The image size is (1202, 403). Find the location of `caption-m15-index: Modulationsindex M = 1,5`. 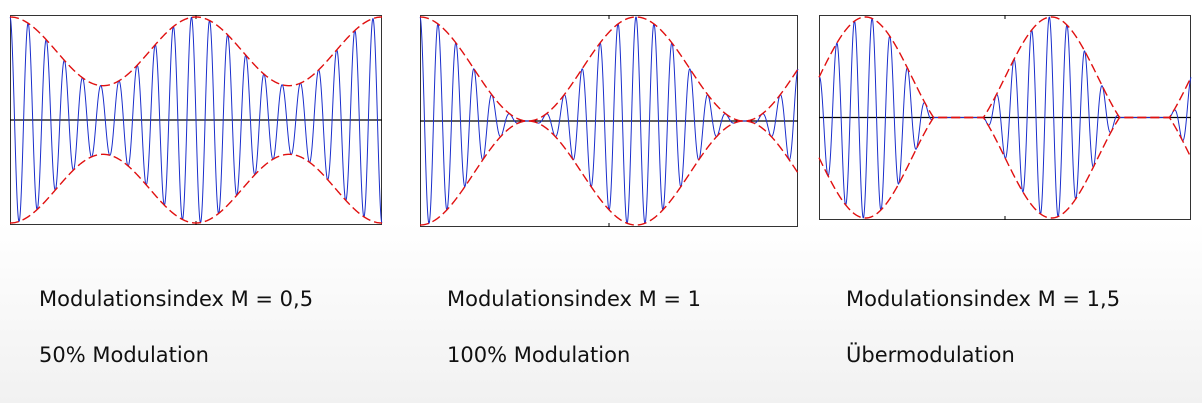

caption-m15-index: Modulationsindex M = 1,5 is located at coordinates (983, 299).